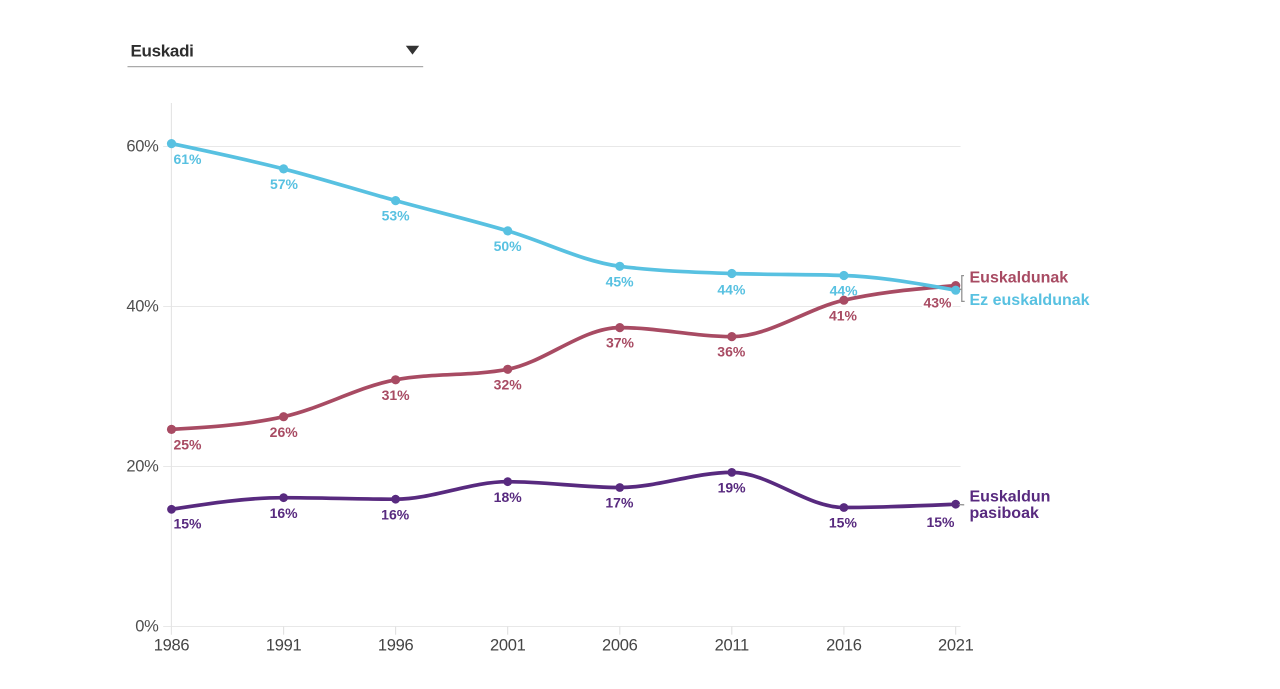  What do you see at coordinates (187, 445) in the screenshot?
I see `svg-text: 25%` at bounding box center [187, 445].